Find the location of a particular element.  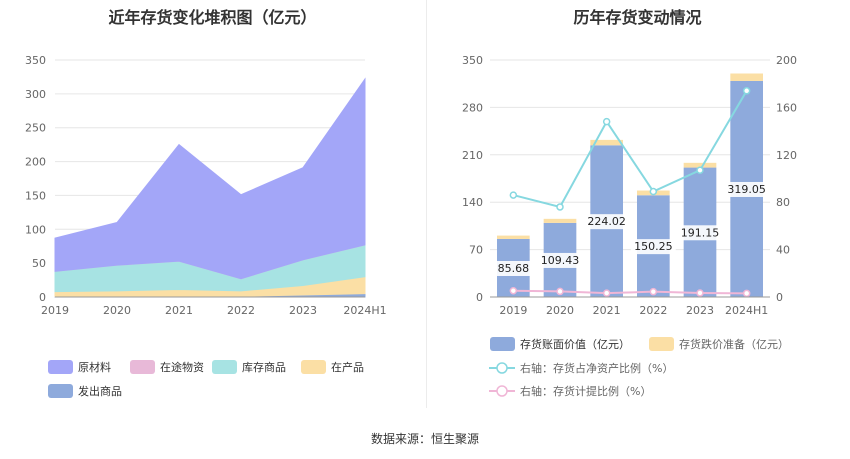

right-ytick-5: 350 is located at coordinates (472, 60).